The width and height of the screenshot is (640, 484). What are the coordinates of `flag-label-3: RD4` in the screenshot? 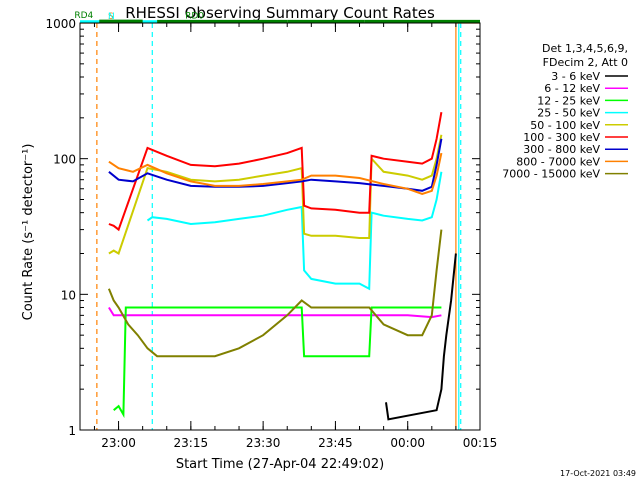 It's located at (83, 16).